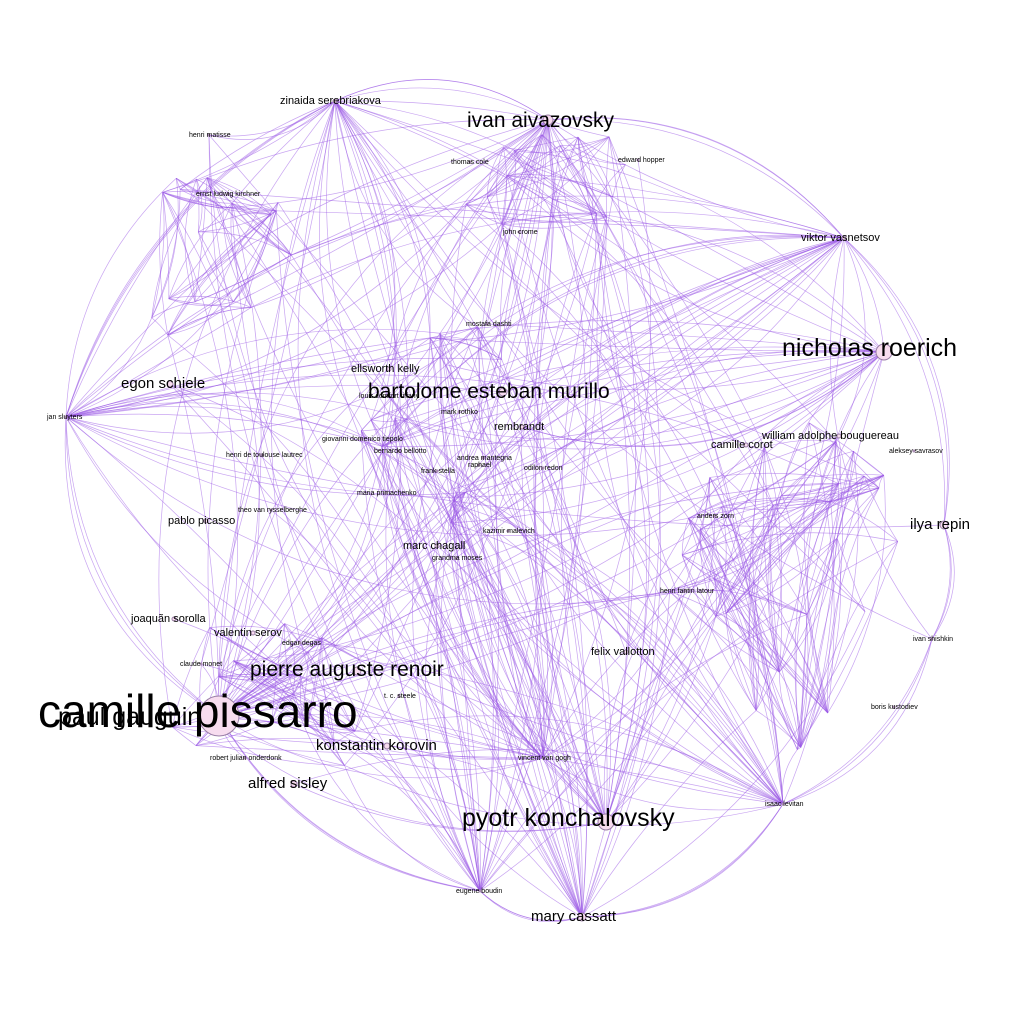  Describe the element at coordinates (503, 392) in the screenshot. I see `node-bartolome-esteban-murillo` at that location.